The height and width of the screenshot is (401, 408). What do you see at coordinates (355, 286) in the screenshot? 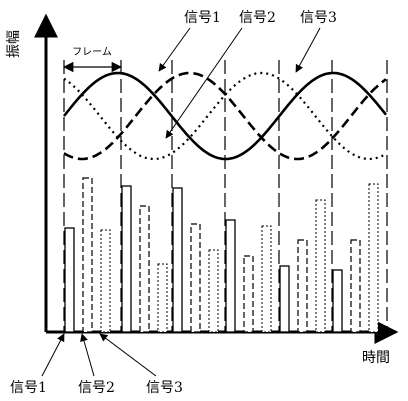
I see `bar-signal2-frame6` at bounding box center [355, 286].